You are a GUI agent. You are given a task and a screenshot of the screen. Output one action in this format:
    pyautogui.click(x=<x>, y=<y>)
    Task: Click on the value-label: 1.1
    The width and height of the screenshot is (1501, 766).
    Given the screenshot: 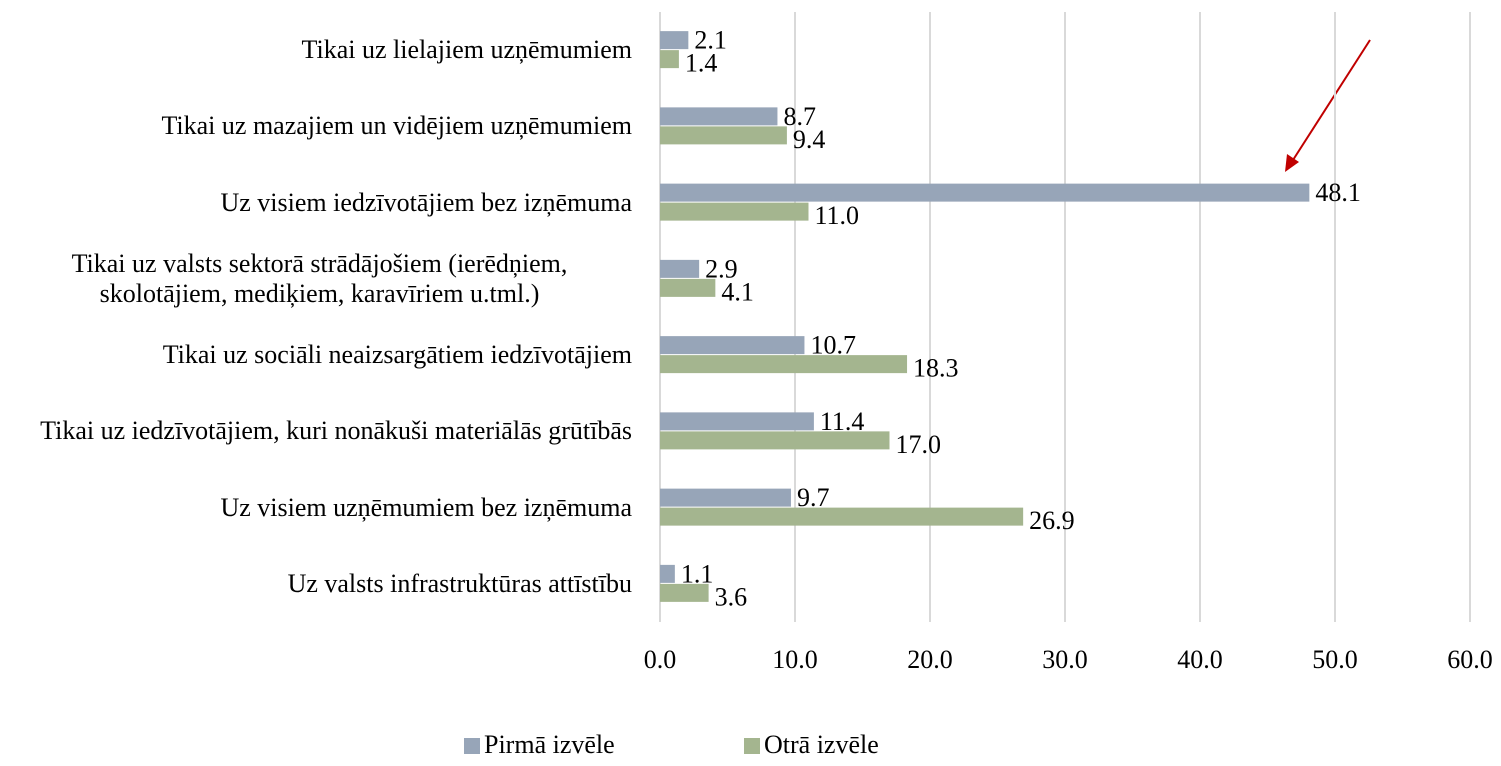 What is the action you would take?
    pyautogui.click(x=697, y=573)
    